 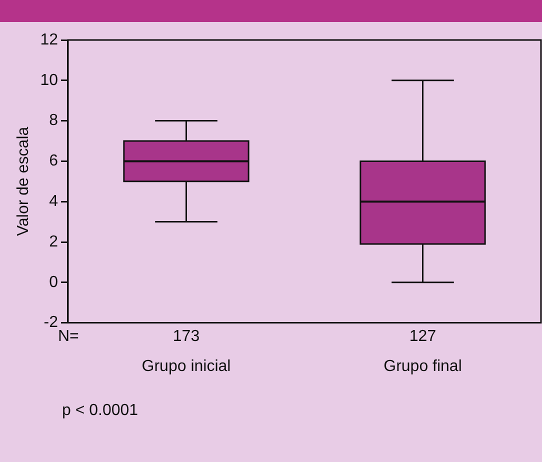 What do you see at coordinates (51, 323) in the screenshot?
I see `y-tick-label: -2` at bounding box center [51, 323].